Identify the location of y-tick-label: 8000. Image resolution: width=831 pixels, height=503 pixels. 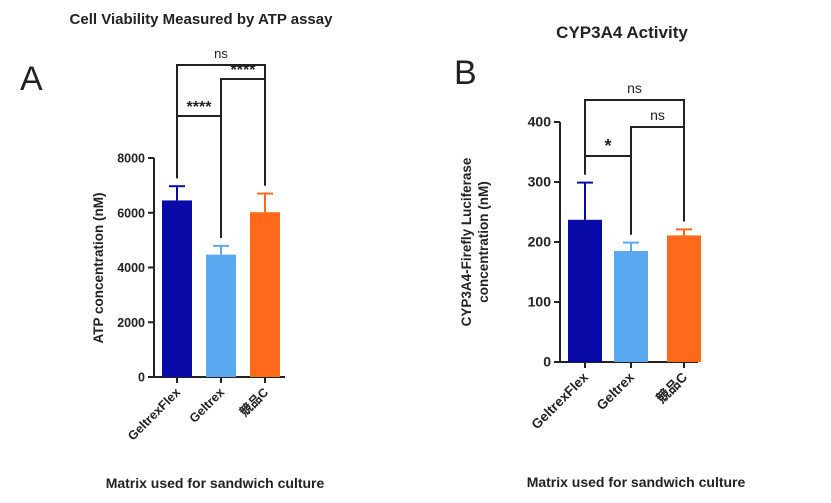
(131, 159).